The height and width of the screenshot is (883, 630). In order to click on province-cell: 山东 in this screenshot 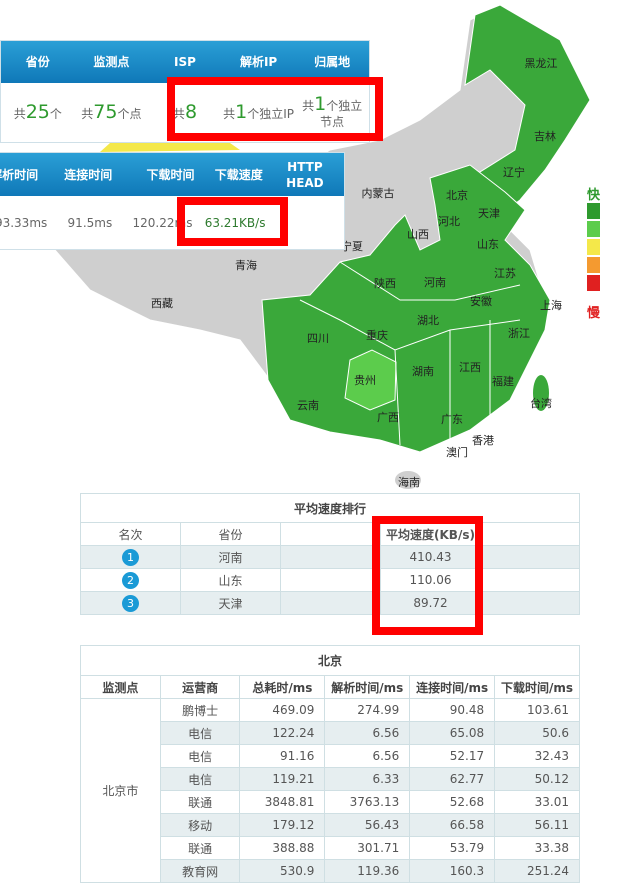, I will do `click(230, 580)`.